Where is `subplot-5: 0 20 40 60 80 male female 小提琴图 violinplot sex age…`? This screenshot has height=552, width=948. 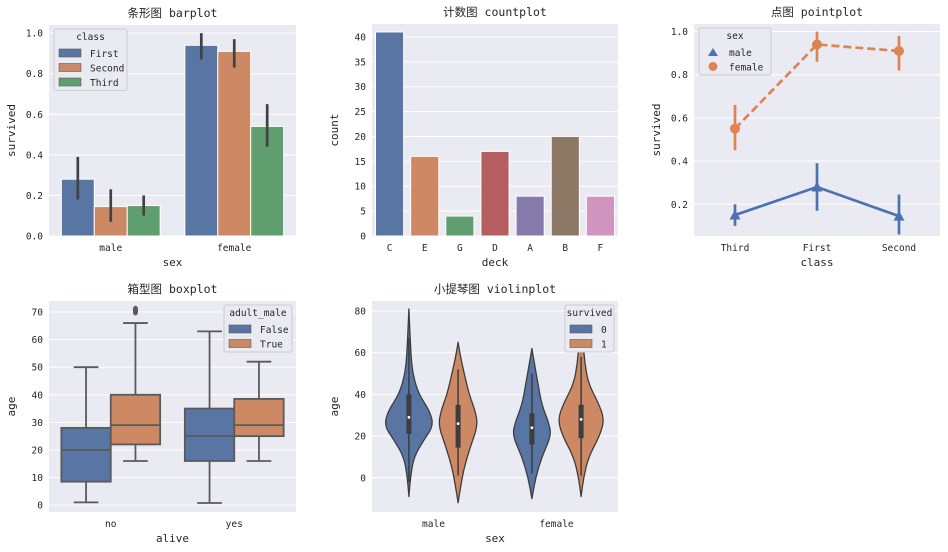
subplot-5: 0 20 40 60 80 male female 小提琴图 violinplot sex age… is located at coordinates (473, 413).